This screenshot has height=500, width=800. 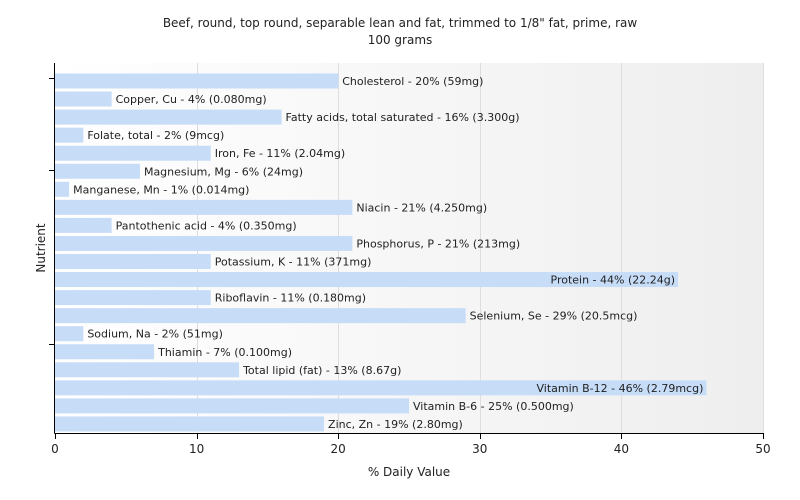 I want to click on bar-label: Cholesterol - 20% (59mg), so click(x=412, y=81).